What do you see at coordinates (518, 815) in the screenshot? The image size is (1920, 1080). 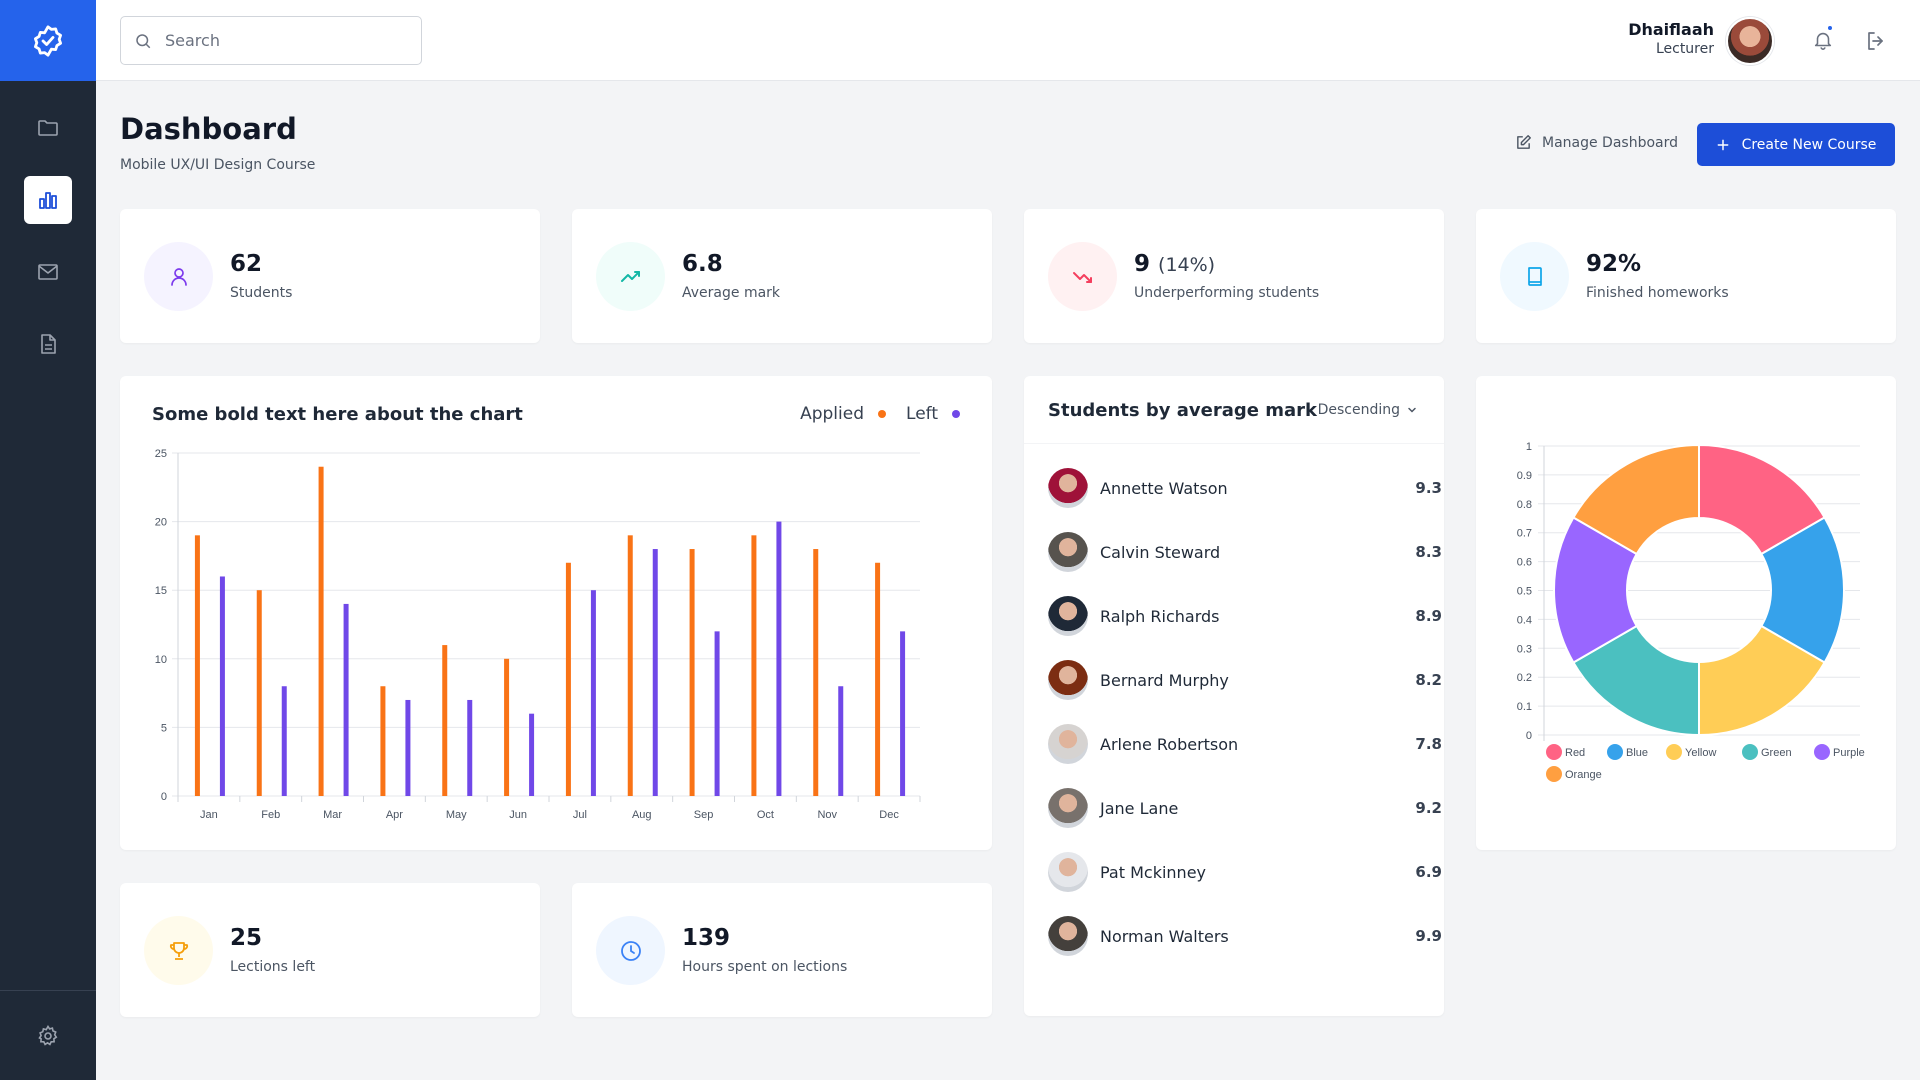 I see `x-tick-label: Jun` at bounding box center [518, 815].